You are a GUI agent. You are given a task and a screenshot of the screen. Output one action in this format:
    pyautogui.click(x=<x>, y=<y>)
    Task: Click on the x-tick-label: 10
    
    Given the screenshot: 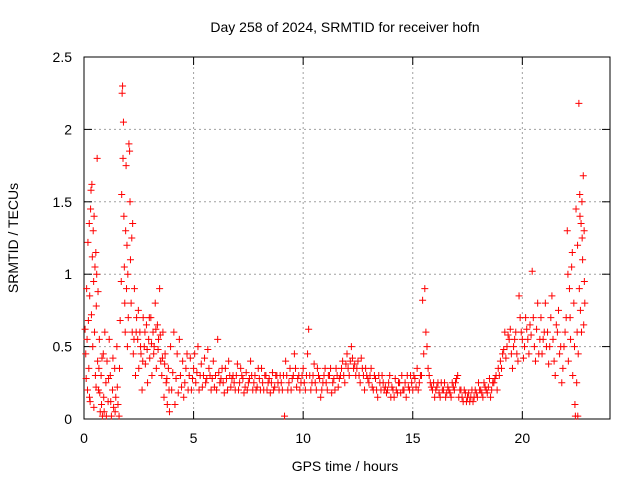 What is the action you would take?
    pyautogui.click(x=303, y=438)
    